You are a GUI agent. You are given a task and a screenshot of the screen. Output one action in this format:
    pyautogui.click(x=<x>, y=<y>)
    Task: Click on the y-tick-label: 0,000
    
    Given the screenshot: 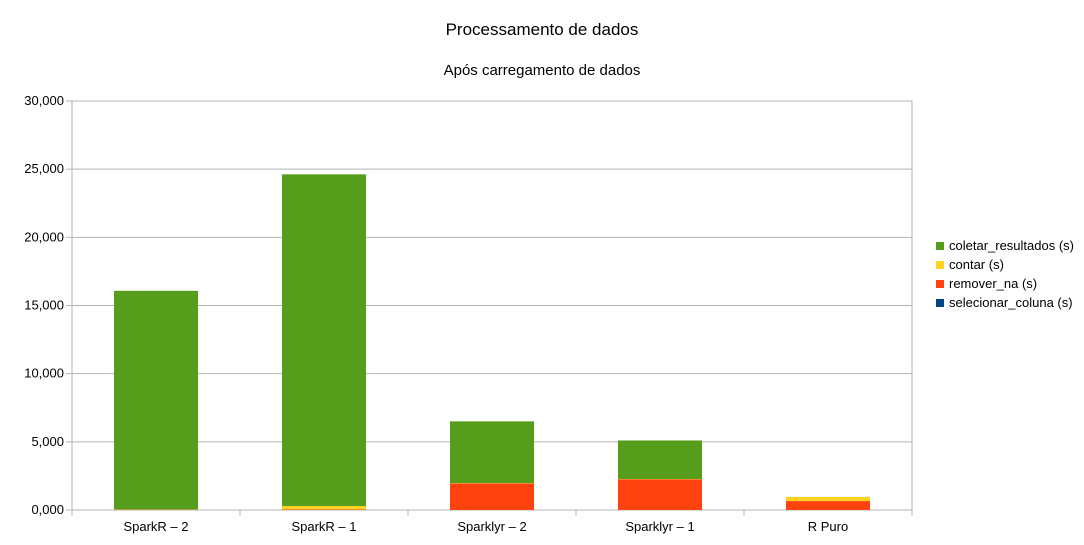 What is the action you would take?
    pyautogui.click(x=47, y=509)
    